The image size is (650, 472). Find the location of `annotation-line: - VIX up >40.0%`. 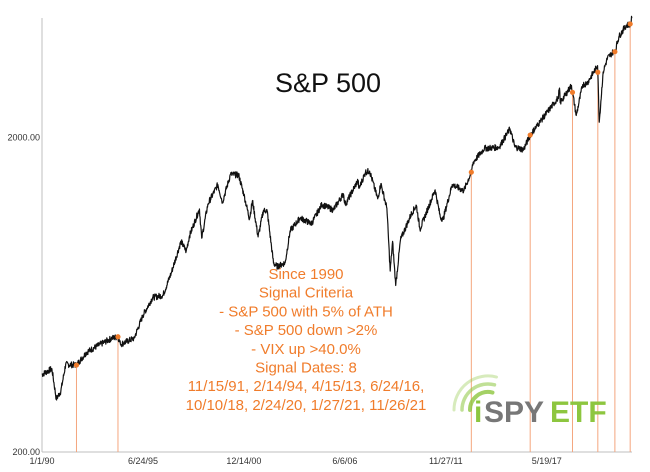

annotation-line: - VIX up >40.0% is located at coordinates (306, 349).